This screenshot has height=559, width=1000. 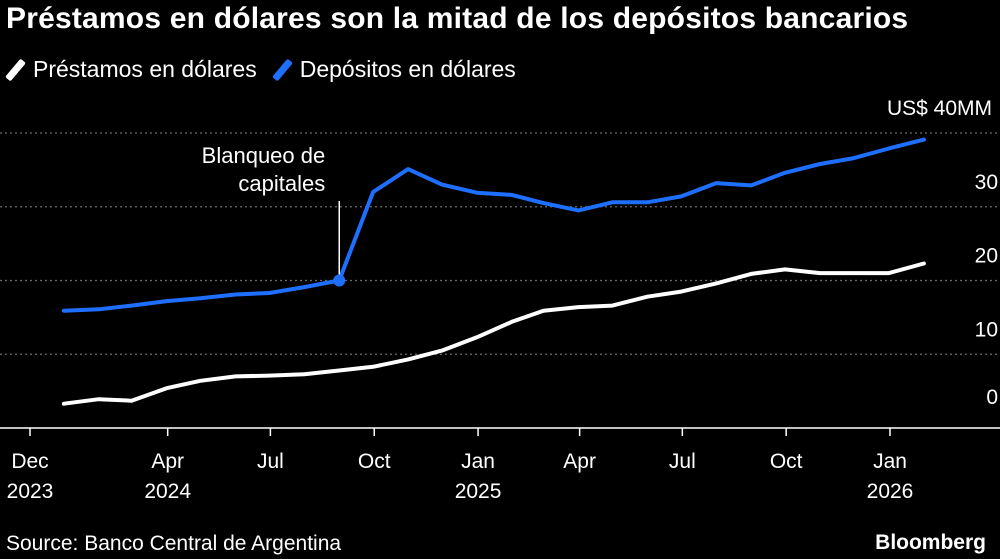 I want to click on x-tick-year-label-4: 2025, so click(x=478, y=491).